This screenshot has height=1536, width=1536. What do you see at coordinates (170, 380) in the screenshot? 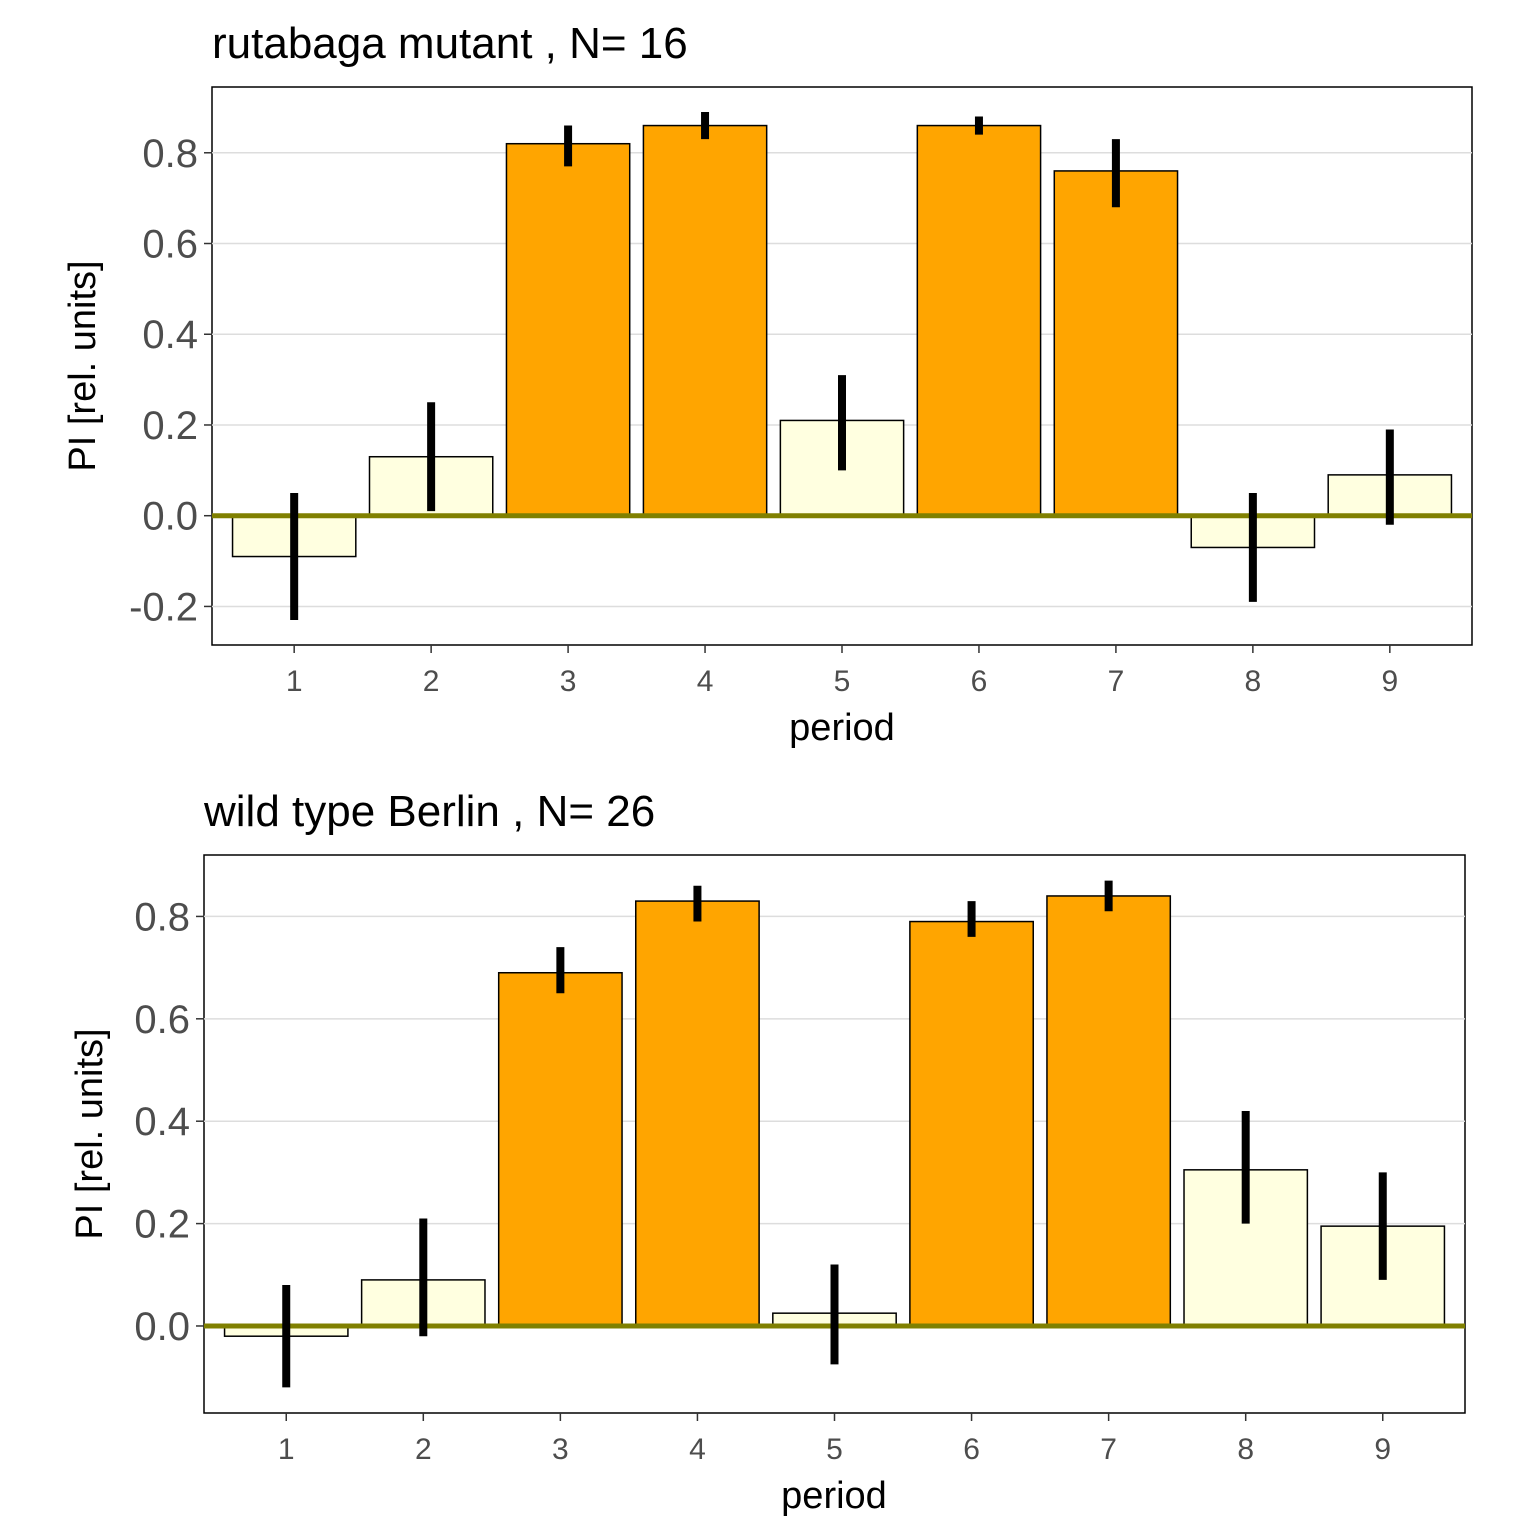
I see `y-tick-labels: -0.2 0.0 0.2 0.4 0.6 0.8` at bounding box center [170, 380].